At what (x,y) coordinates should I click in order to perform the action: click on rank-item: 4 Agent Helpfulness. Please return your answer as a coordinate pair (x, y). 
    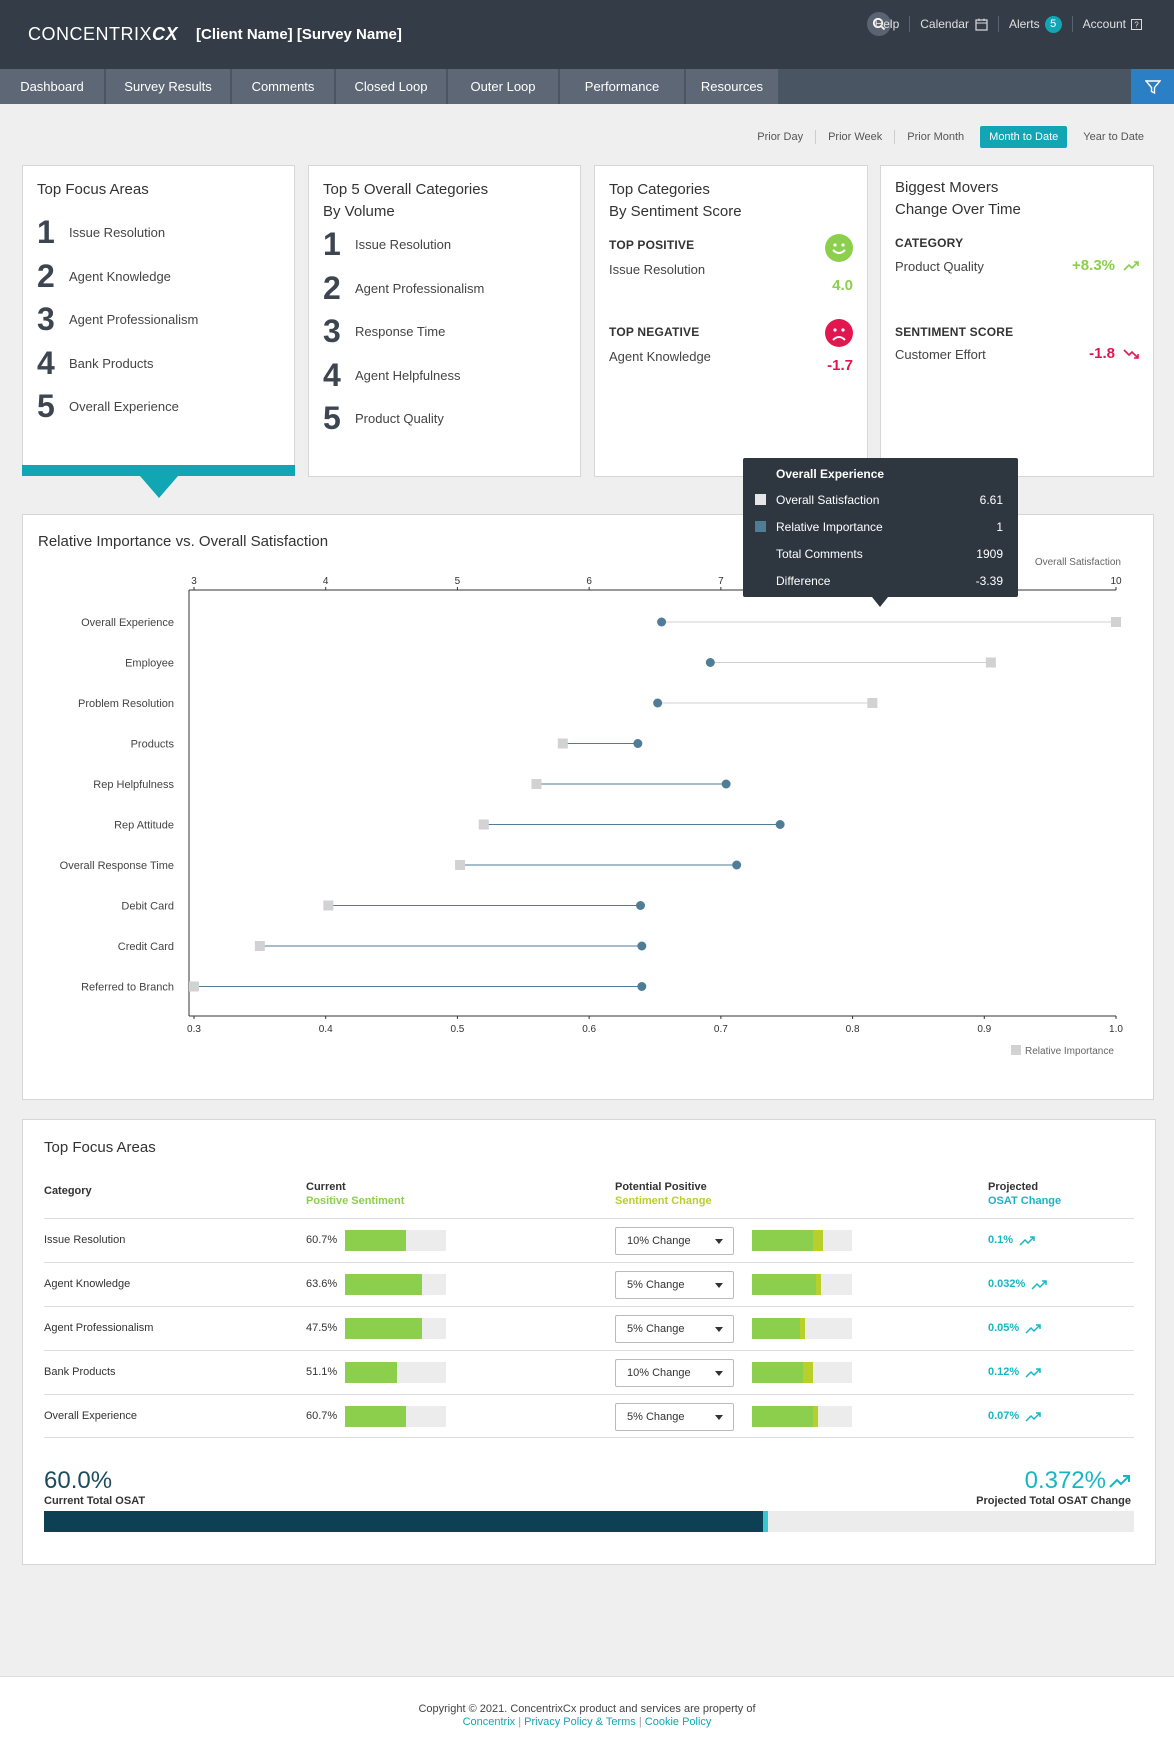
    Looking at the image, I should click on (444, 376).